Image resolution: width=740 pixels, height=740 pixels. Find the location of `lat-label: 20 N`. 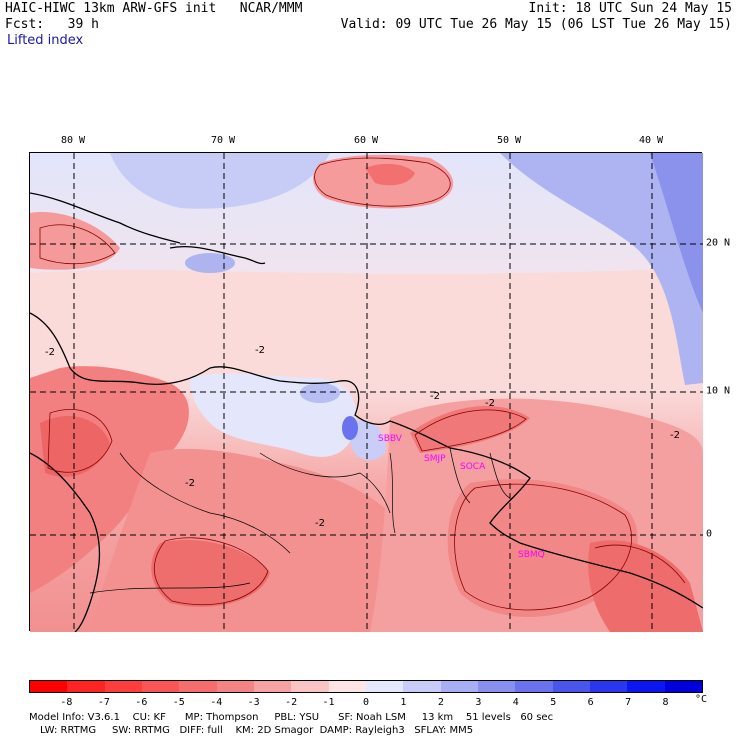

lat-label: 20 N is located at coordinates (718, 243).